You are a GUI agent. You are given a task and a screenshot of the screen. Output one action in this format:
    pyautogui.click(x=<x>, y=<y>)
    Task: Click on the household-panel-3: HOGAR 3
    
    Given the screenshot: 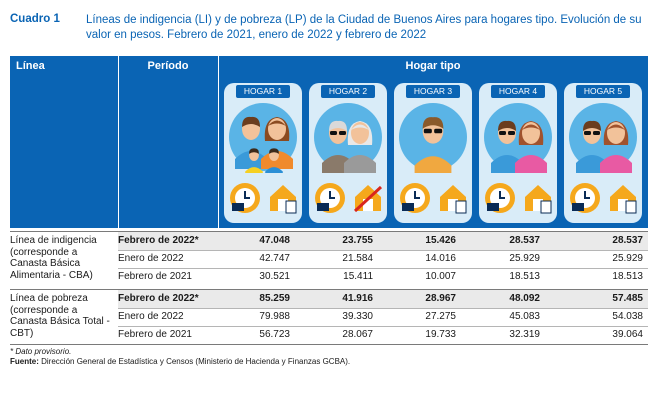 What is the action you would take?
    pyautogui.click(x=433, y=153)
    